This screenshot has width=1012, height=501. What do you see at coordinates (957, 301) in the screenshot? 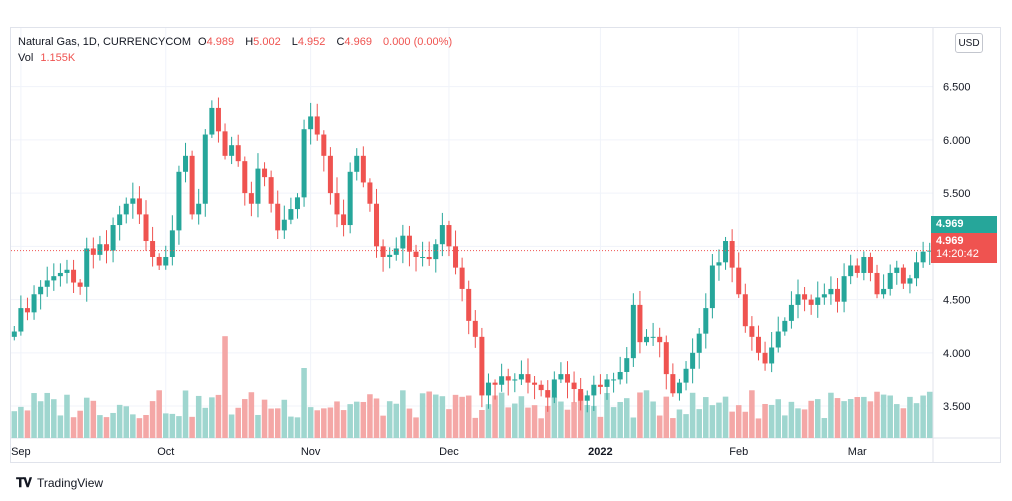
I see `y-tick-label: 4.500` at bounding box center [957, 301].